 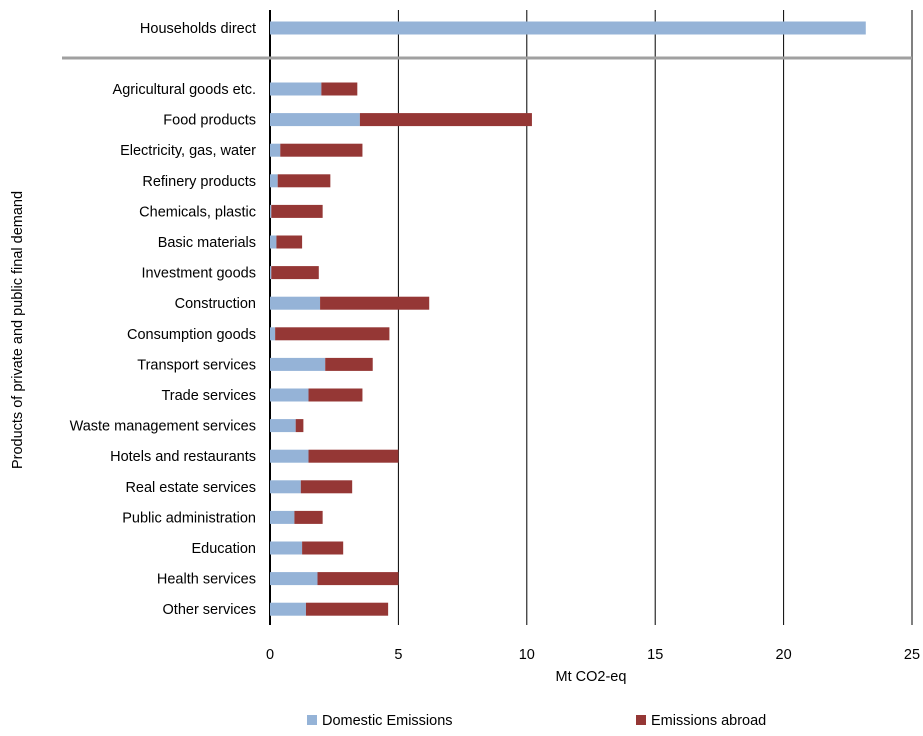 What do you see at coordinates (196, 365) in the screenshot?
I see `category-label: Transport services` at bounding box center [196, 365].